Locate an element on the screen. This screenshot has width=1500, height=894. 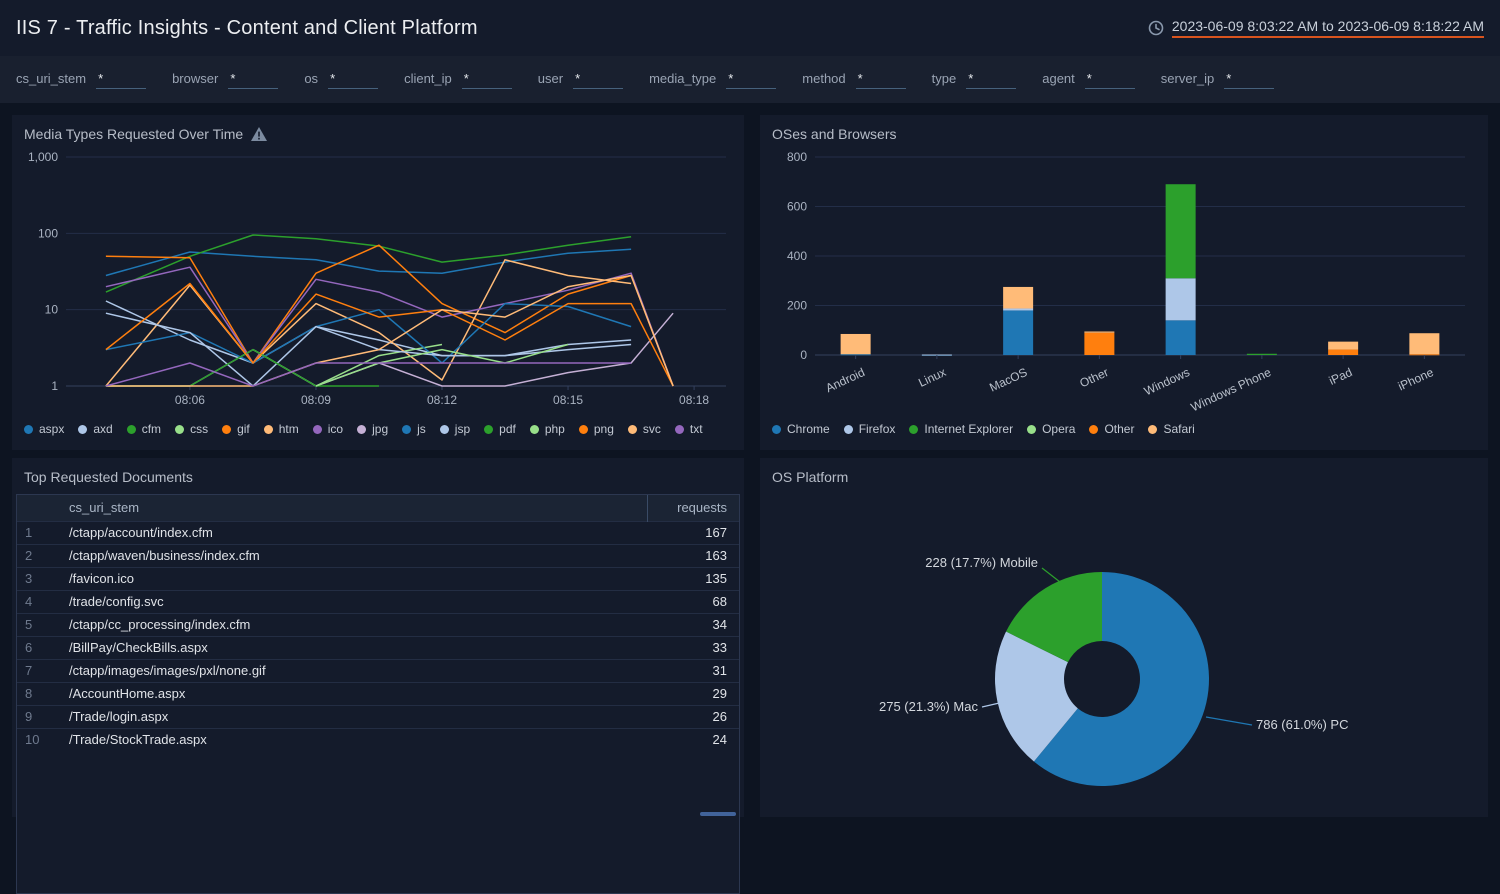
pie-annotation-mac: 275 (21.3%) Mac is located at coordinates (928, 706).